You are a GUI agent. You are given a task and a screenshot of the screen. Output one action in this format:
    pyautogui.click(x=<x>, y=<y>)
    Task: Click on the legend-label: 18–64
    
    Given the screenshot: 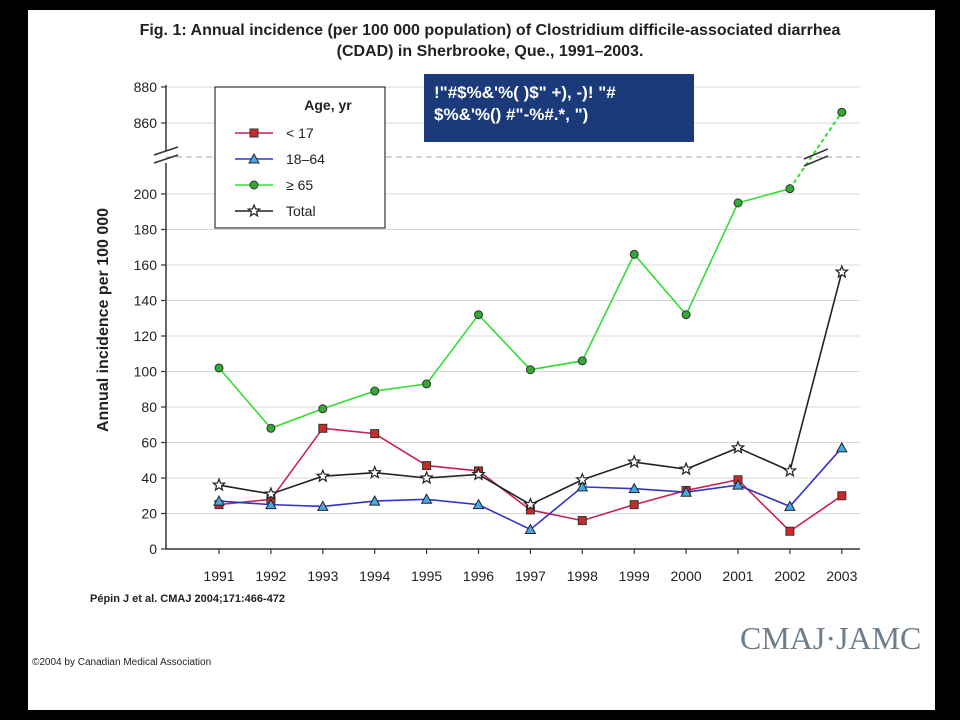 What is the action you would take?
    pyautogui.click(x=305, y=159)
    